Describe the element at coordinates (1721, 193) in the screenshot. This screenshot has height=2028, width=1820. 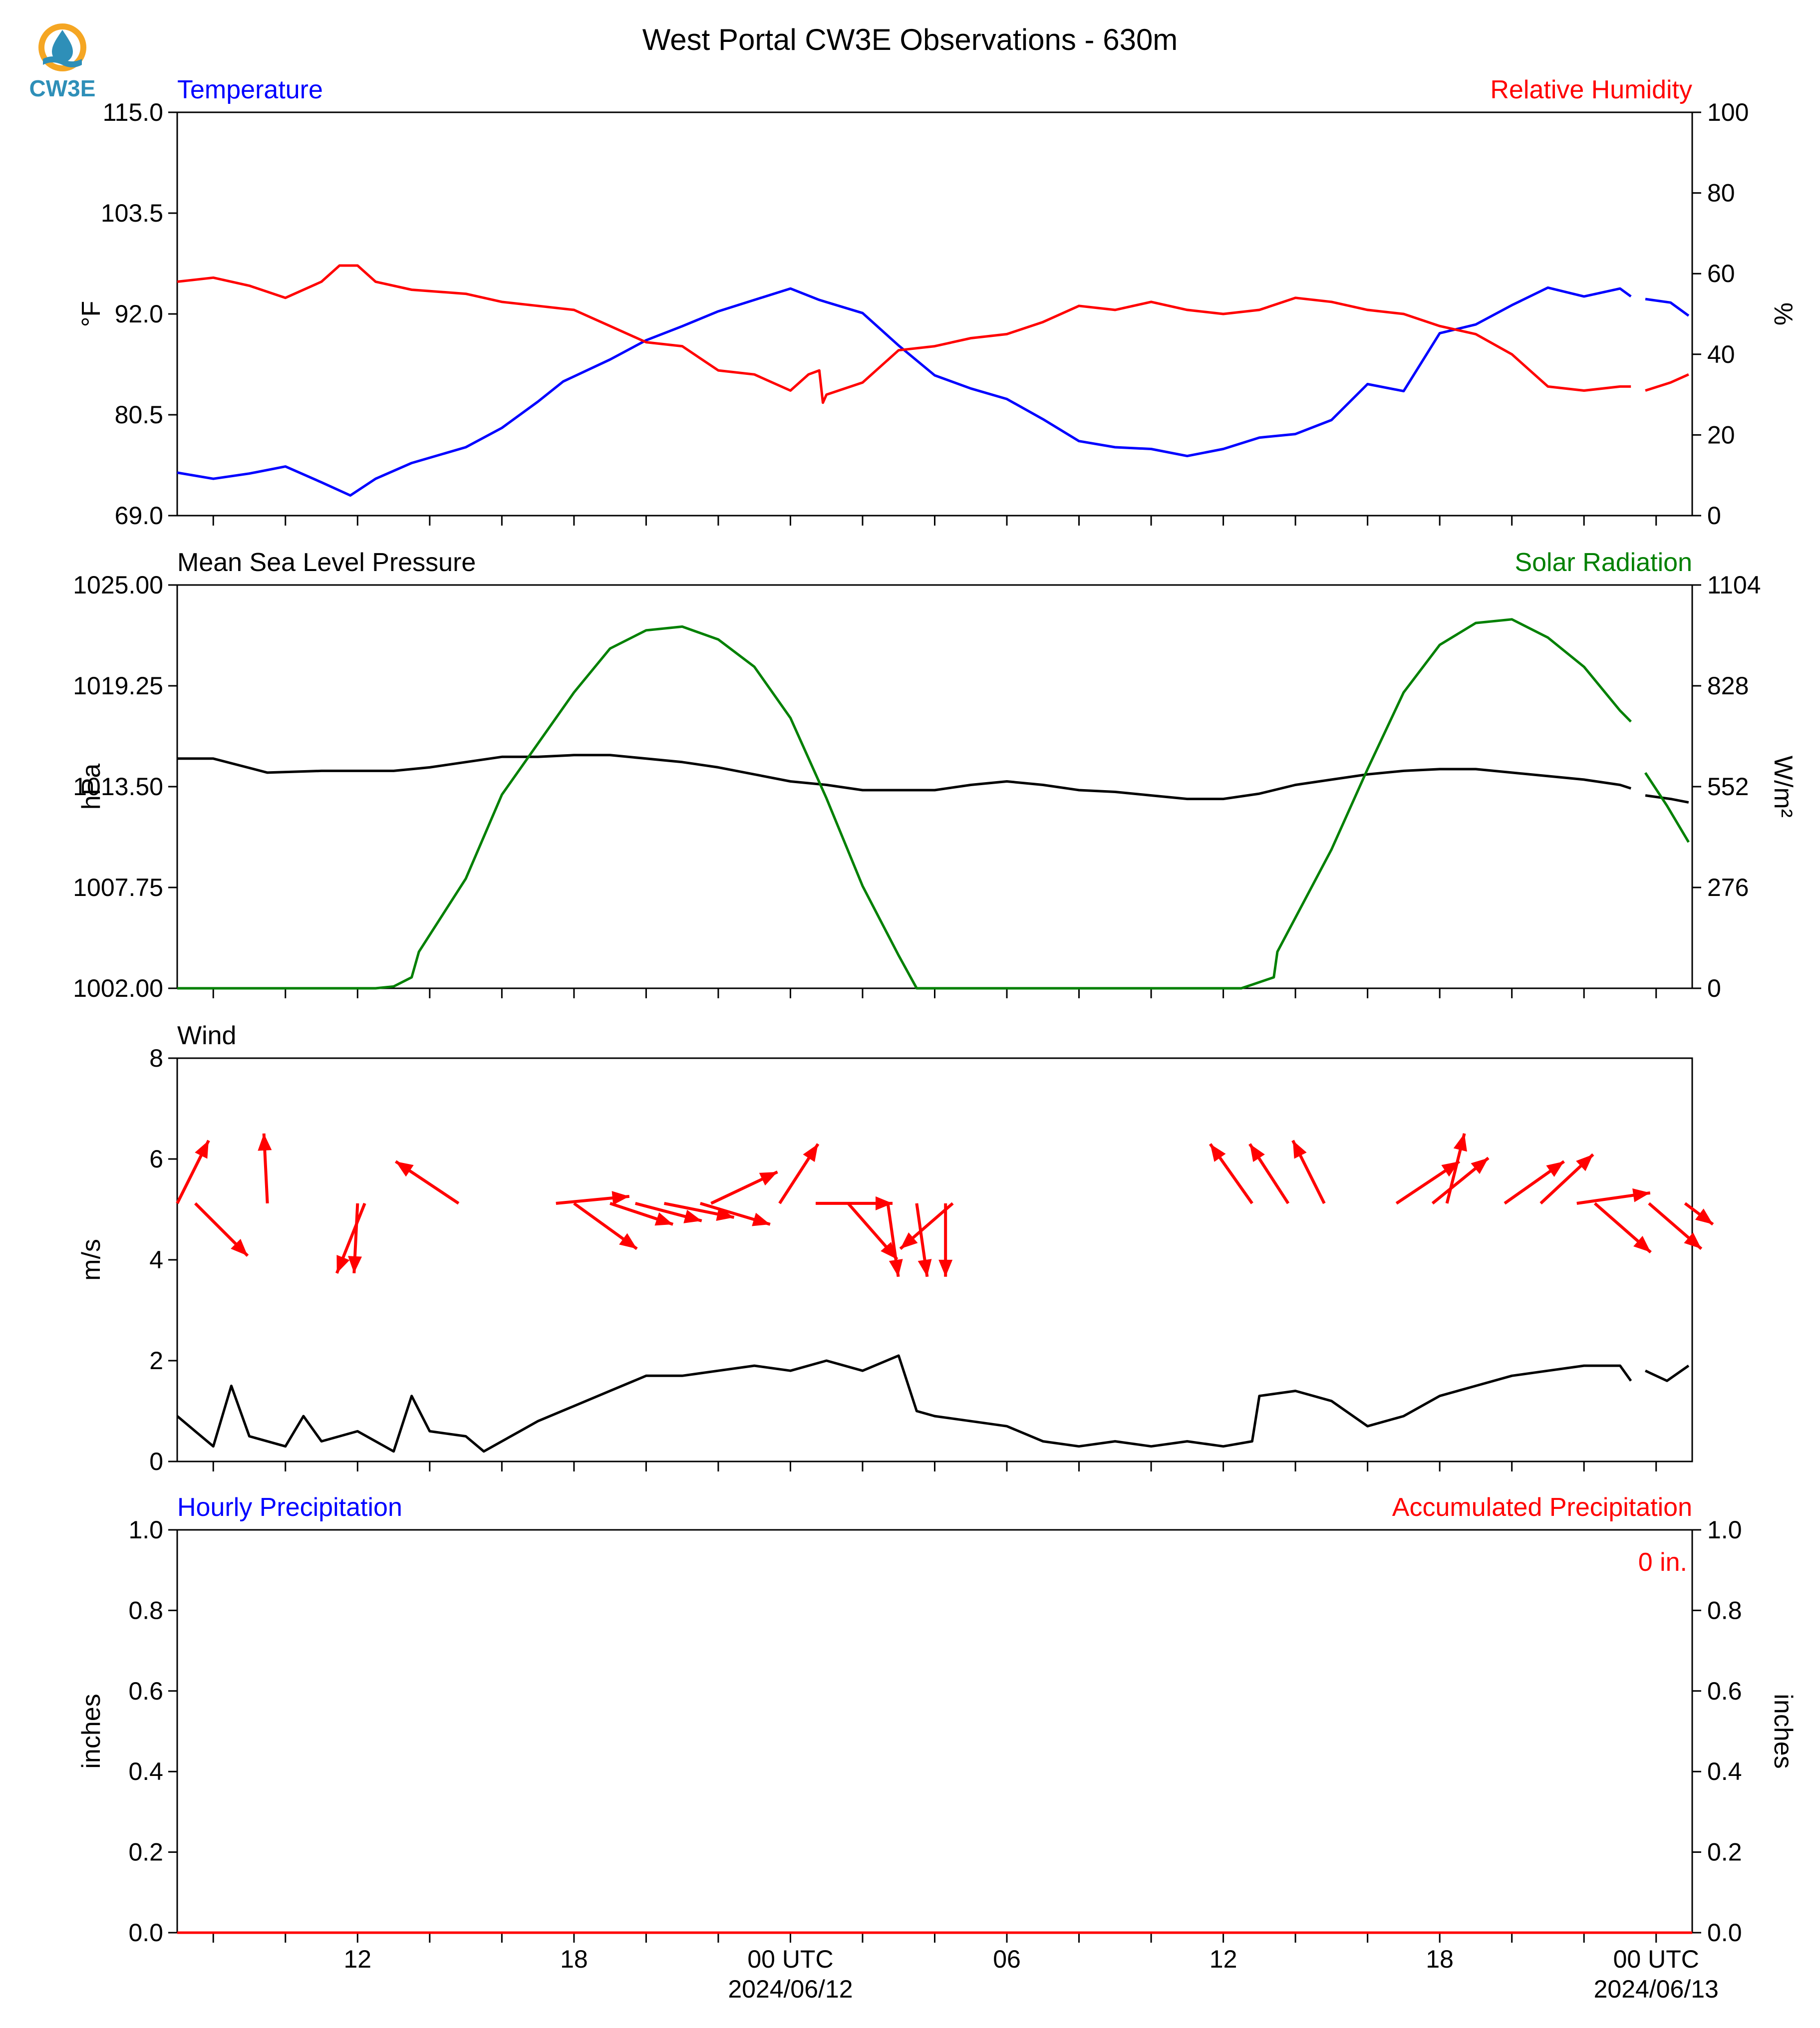
I see `y2-tick-label: 80` at that location.